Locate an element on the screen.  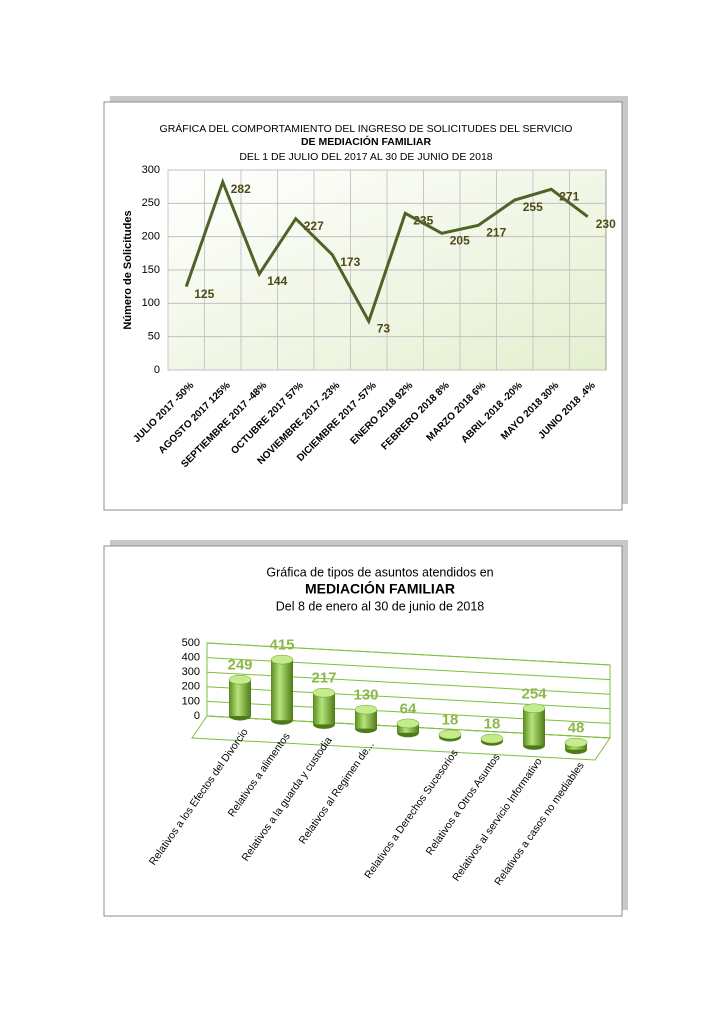
grid-line is located at coordinates (408, 654).